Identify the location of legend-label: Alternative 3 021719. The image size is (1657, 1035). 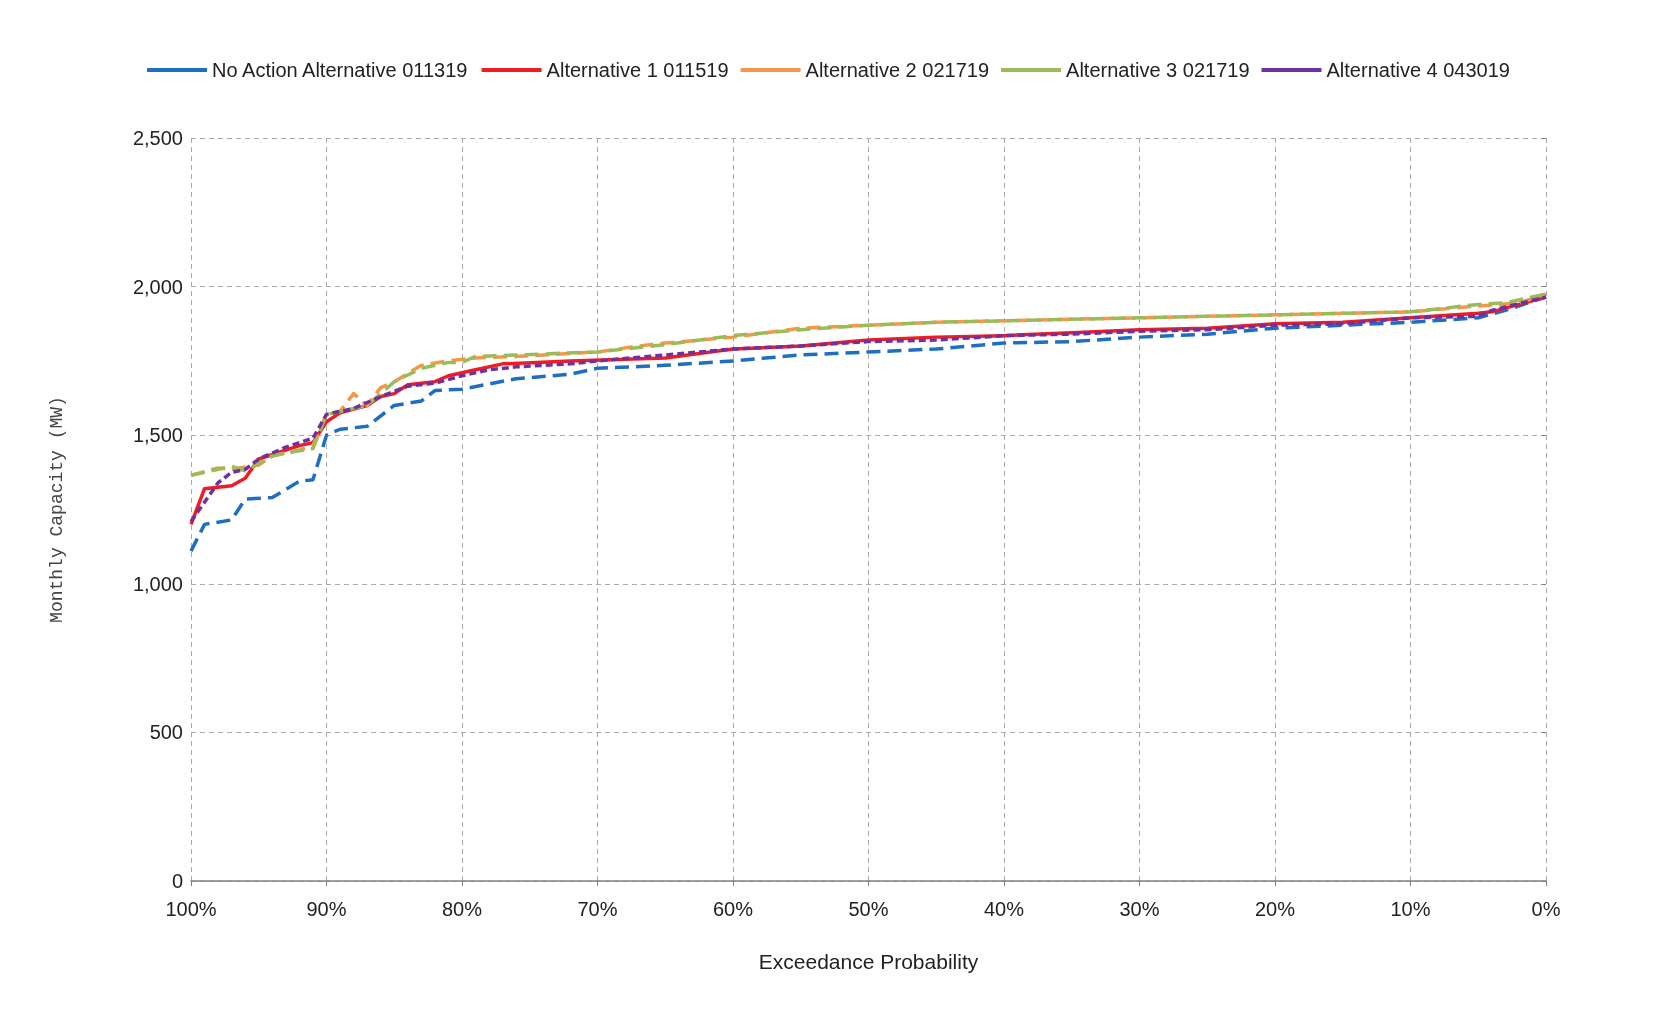
(1158, 70).